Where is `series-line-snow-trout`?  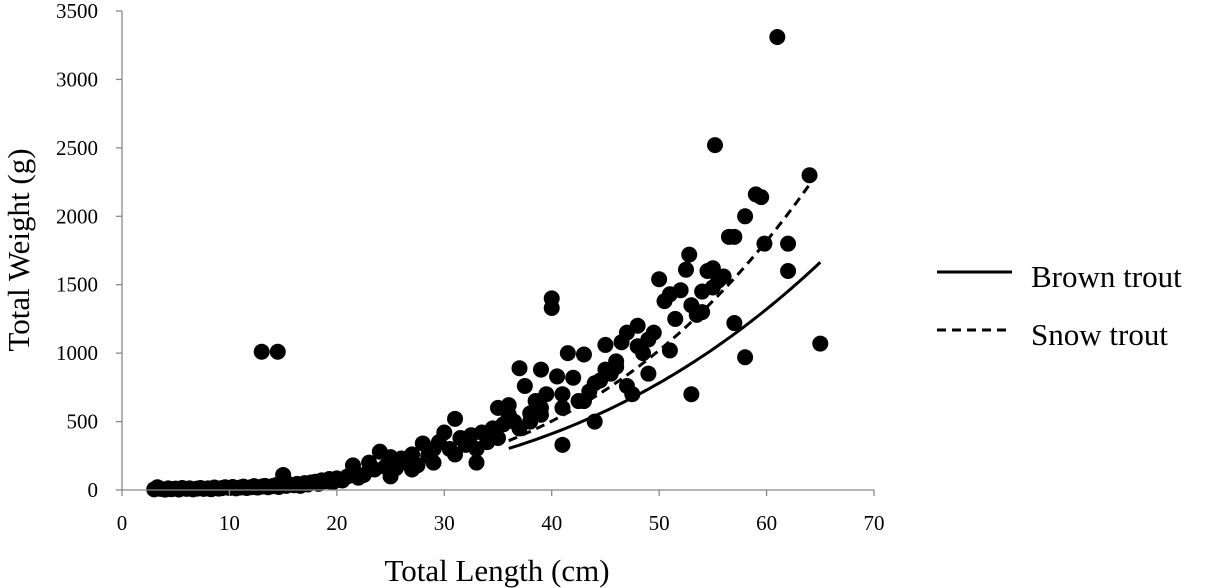 series-line-snow-trout is located at coordinates (659, 313).